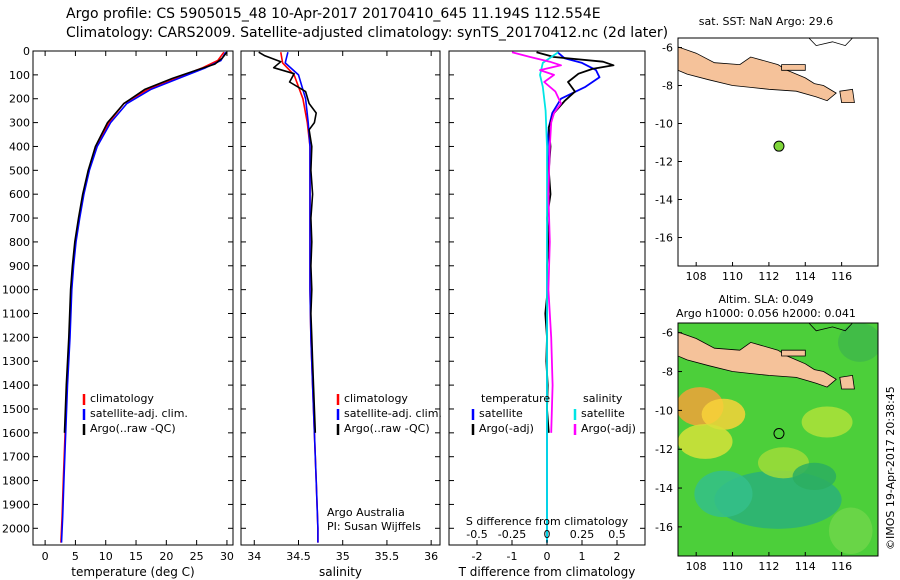 Image resolution: width=900 pixels, height=580 pixels. Describe the element at coordinates (298, 556) in the screenshot. I see `salinity-tick-label: 34.5` at that location.